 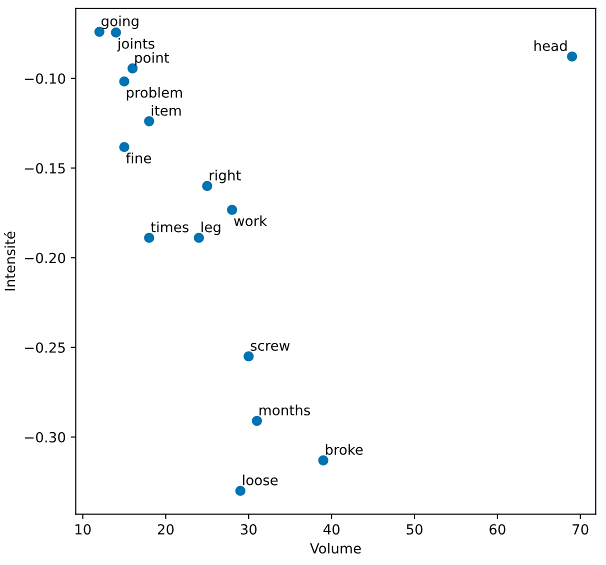 What do you see at coordinates (270, 346) in the screenshot?
I see `annotation: screw` at bounding box center [270, 346].